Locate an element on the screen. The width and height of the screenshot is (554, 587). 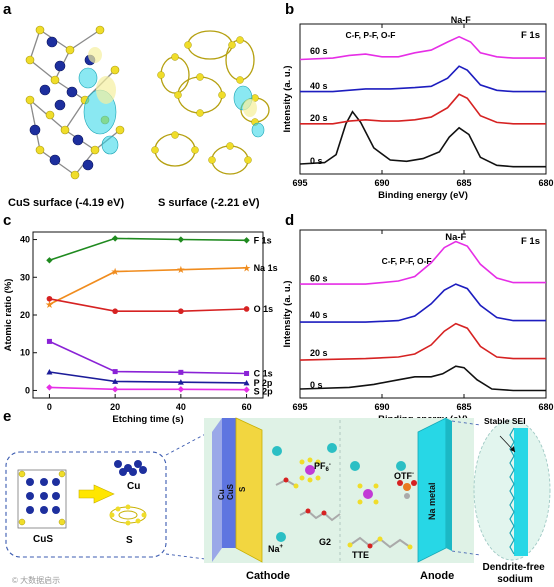
s-surface-model is located at coordinates (210, 102).